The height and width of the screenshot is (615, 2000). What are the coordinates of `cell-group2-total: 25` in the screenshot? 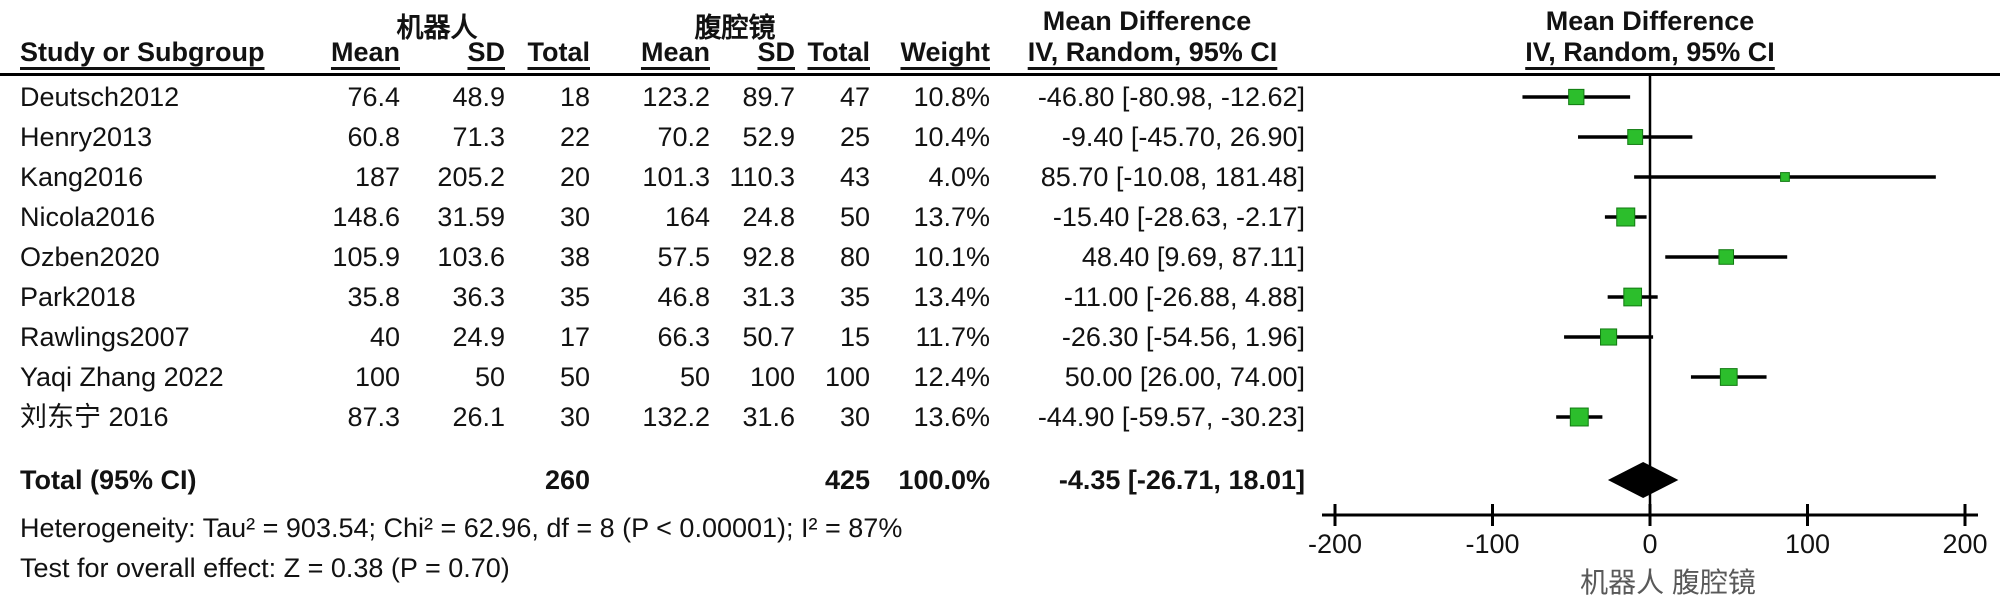 It's located at (854, 137).